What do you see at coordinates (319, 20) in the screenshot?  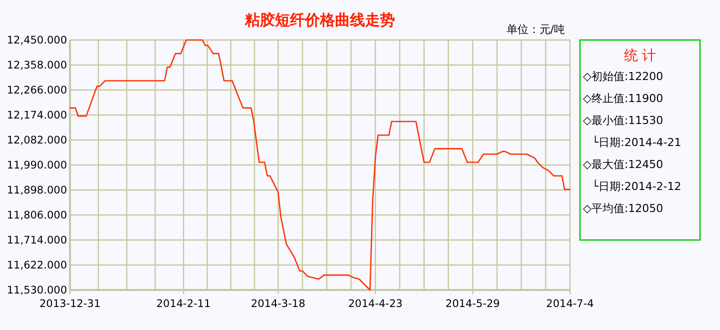 I see `chart-title: 粘胶短纤价格曲线走势` at bounding box center [319, 20].